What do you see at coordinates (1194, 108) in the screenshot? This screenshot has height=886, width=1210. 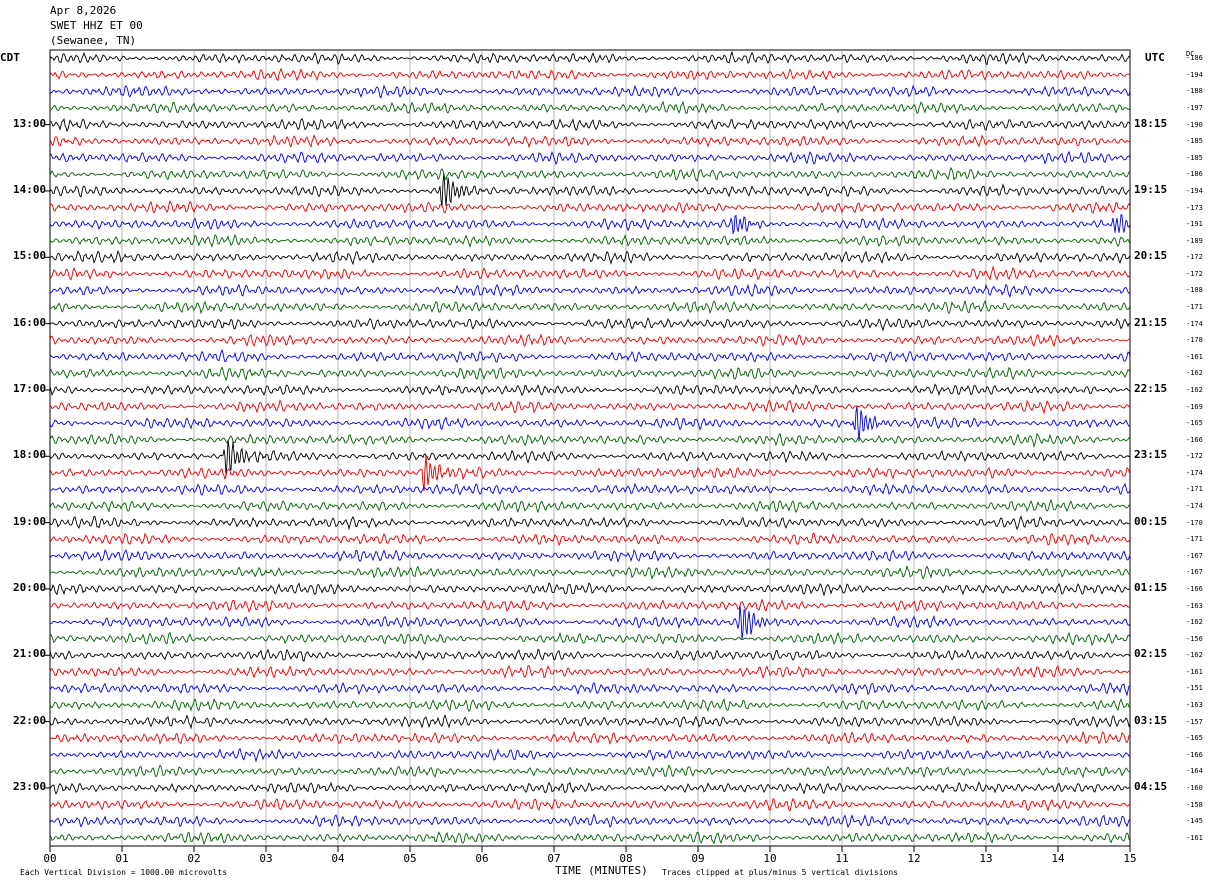 I see `dc-offset-label: -197` at bounding box center [1194, 108].